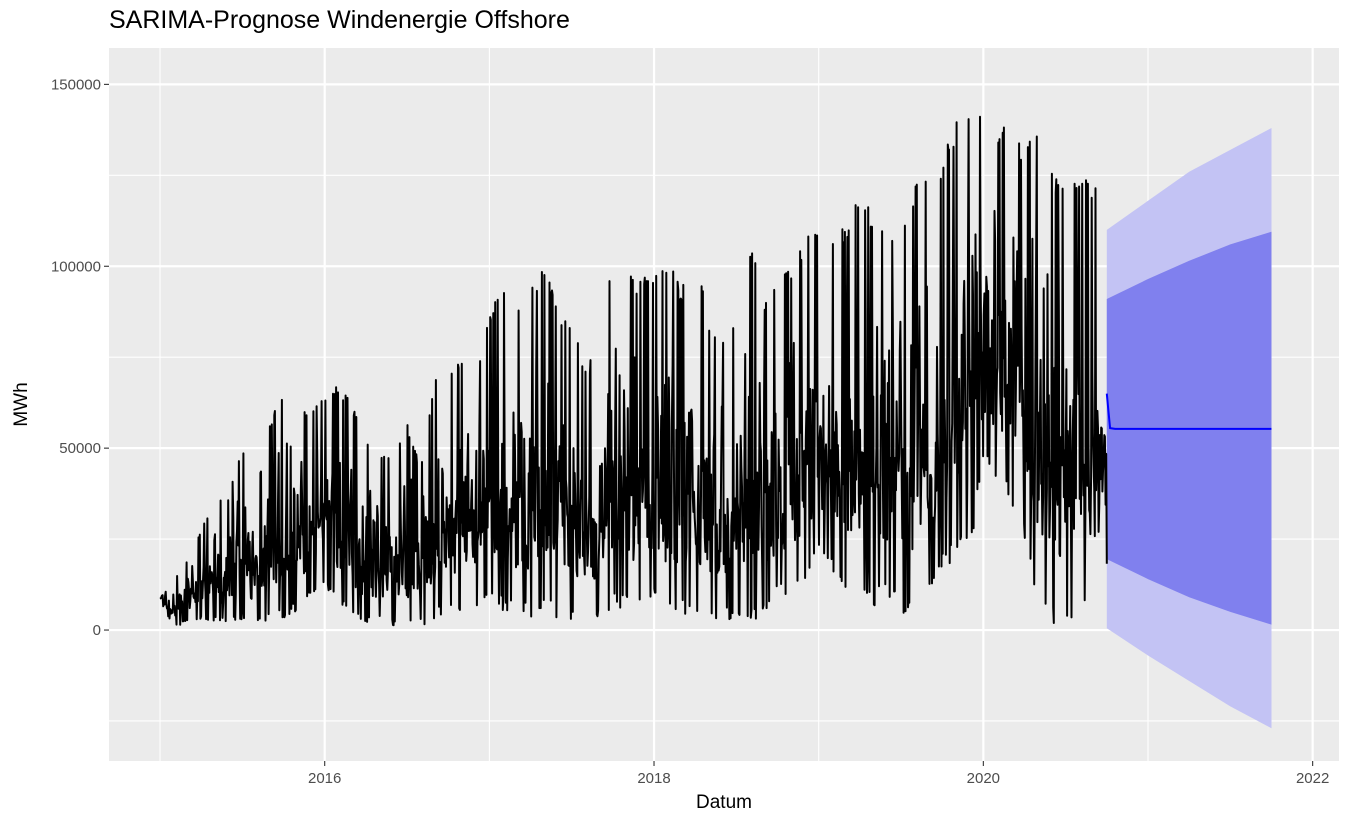 This screenshot has width=1350, height=825. I want to click on x-tick-label: 2018, so click(653, 778).